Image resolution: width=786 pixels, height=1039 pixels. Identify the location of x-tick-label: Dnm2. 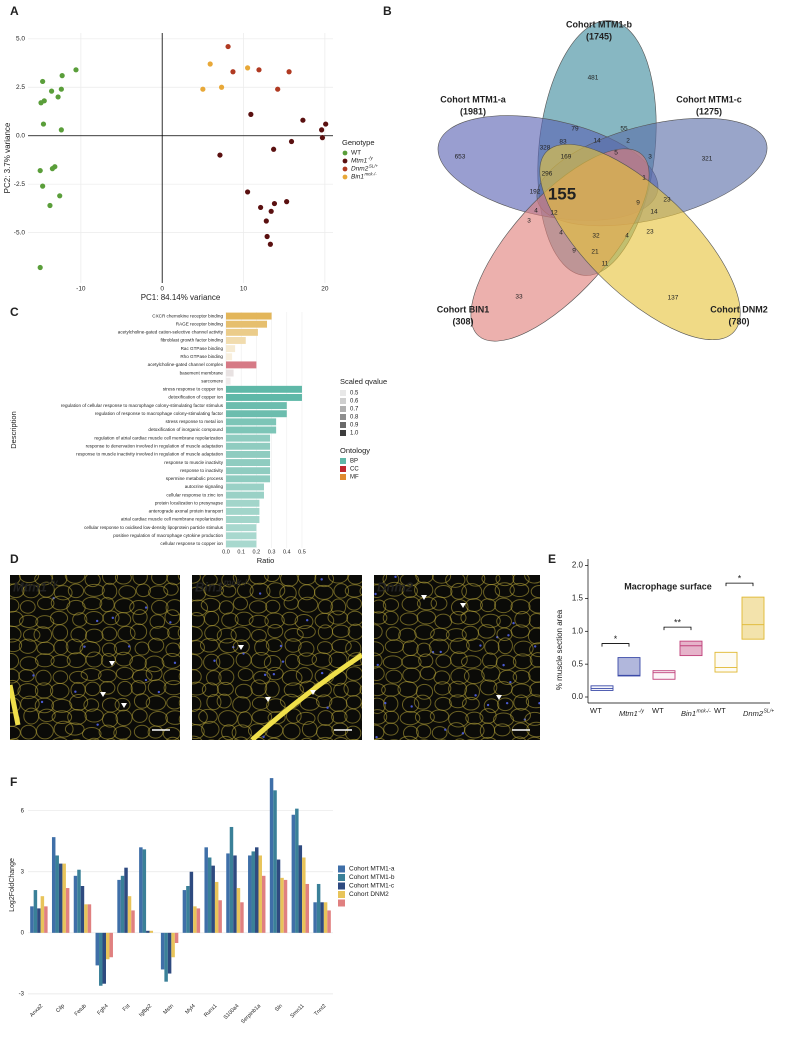
(753, 713).